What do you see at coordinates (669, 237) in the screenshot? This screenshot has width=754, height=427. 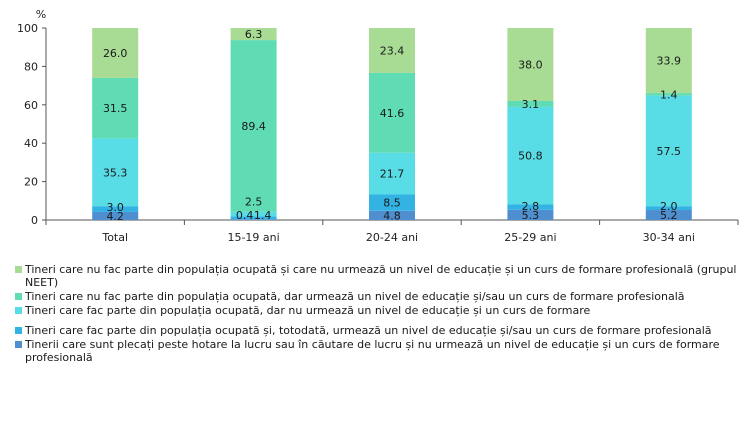 I see `x-tick-label: 30-34 ani` at bounding box center [669, 237].